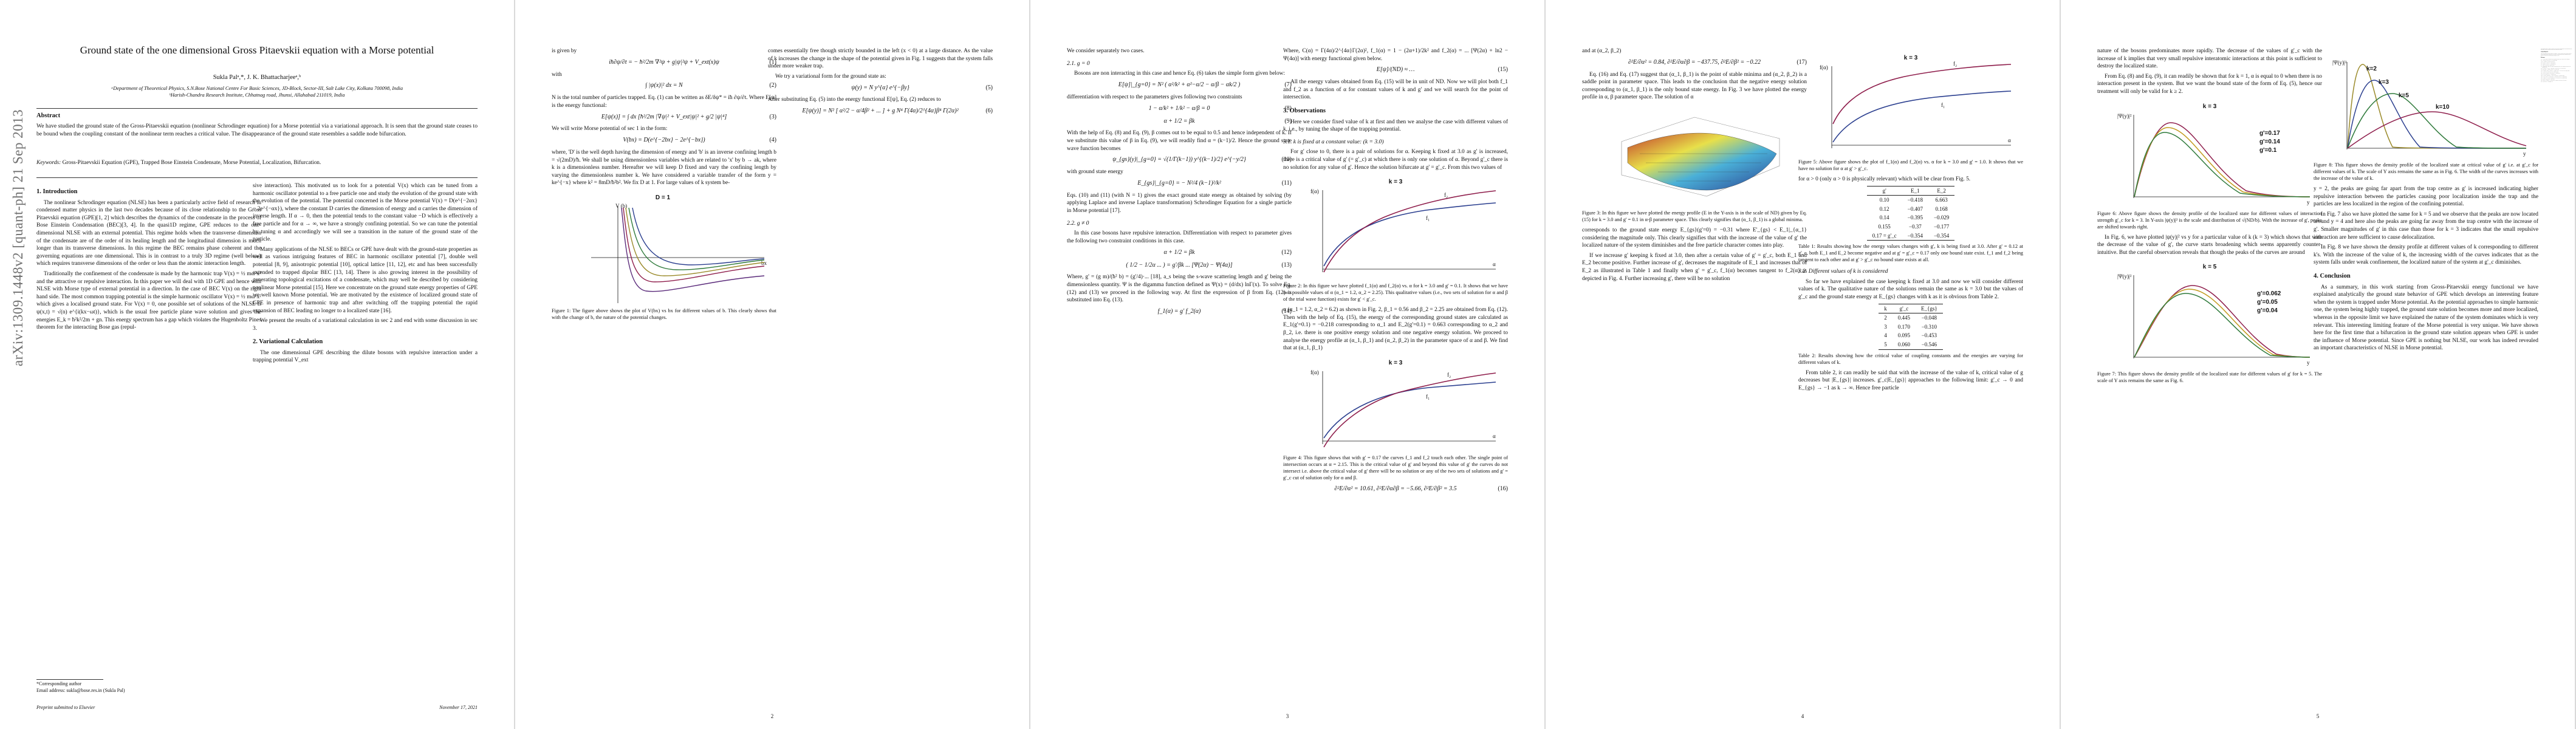 Image resolution: width=2576 pixels, height=729 pixels. I want to click on legend-entry: g'=0.14, so click(2269, 142).